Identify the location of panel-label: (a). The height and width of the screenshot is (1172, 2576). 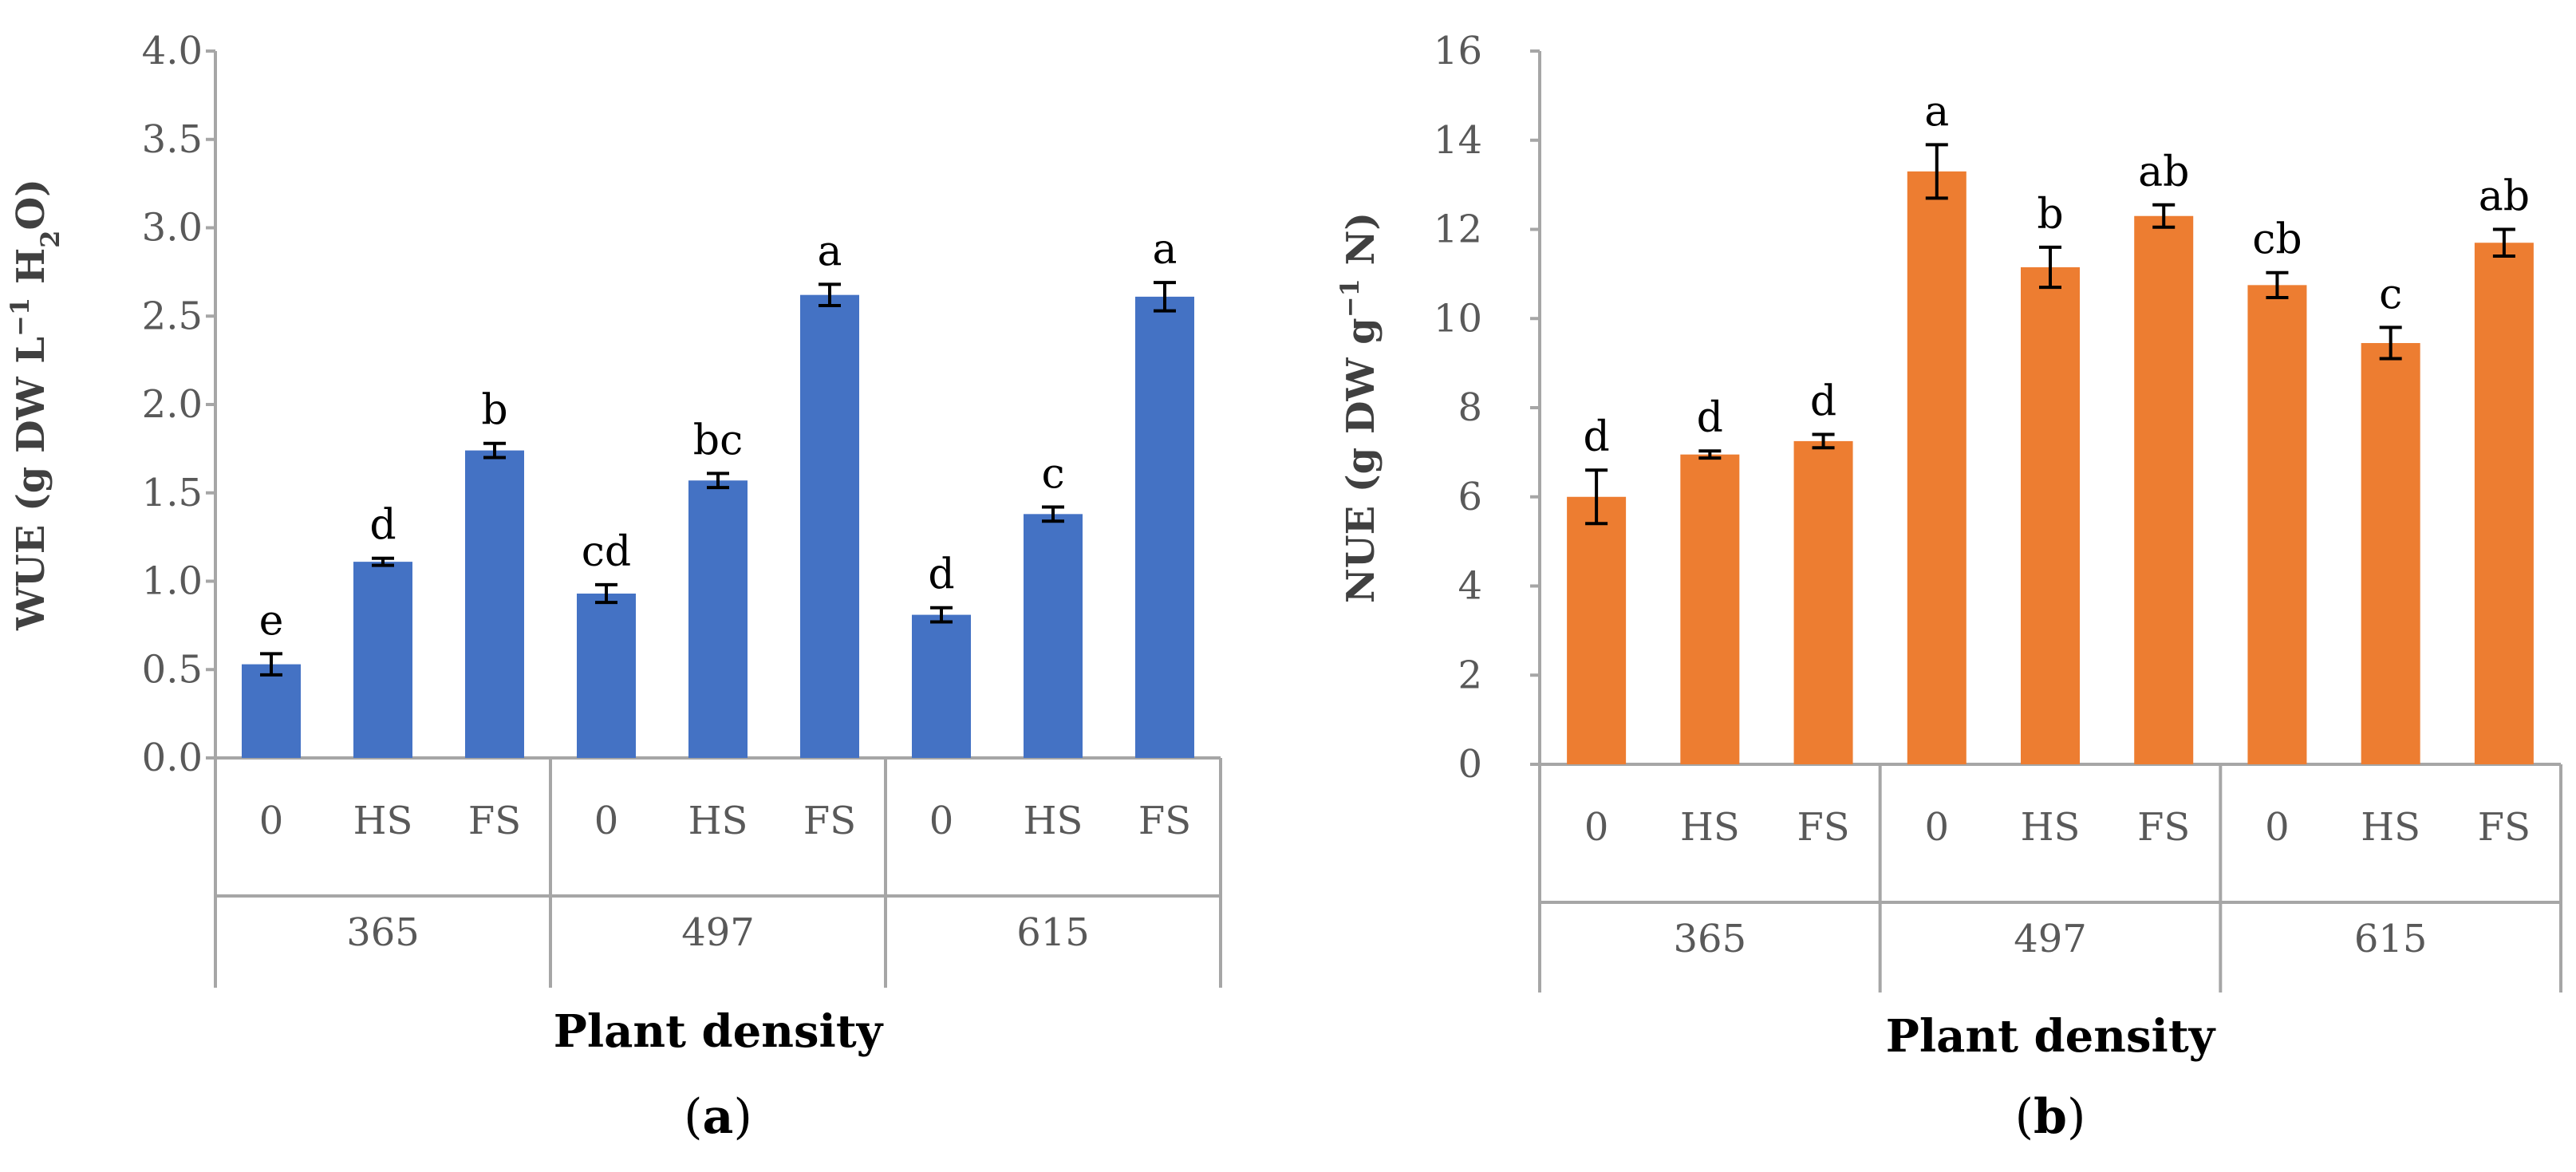
(718, 1117).